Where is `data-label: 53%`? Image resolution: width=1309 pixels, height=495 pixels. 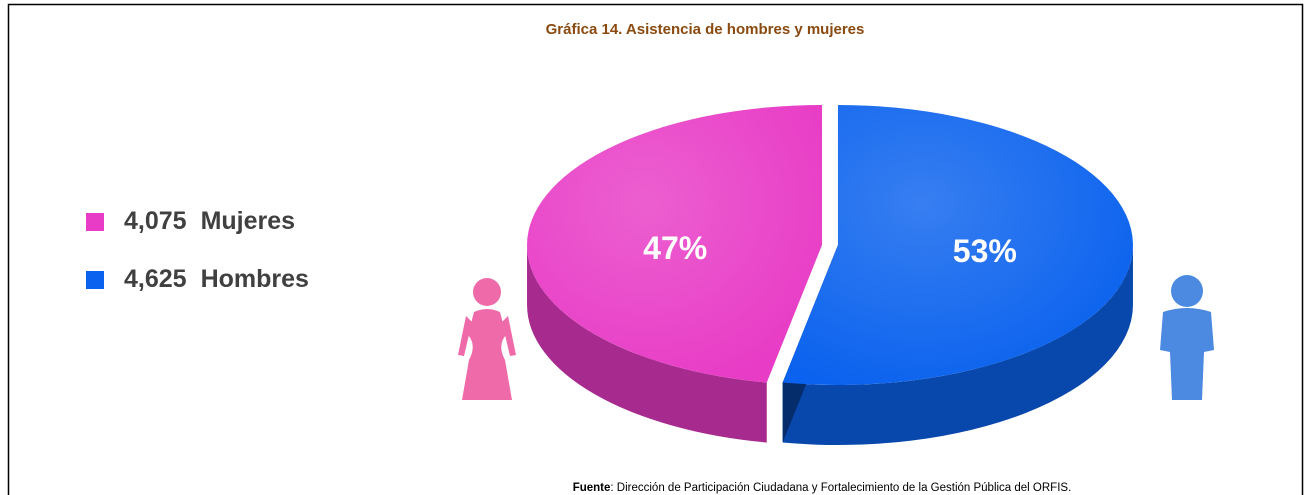
data-label: 53% is located at coordinates (985, 251).